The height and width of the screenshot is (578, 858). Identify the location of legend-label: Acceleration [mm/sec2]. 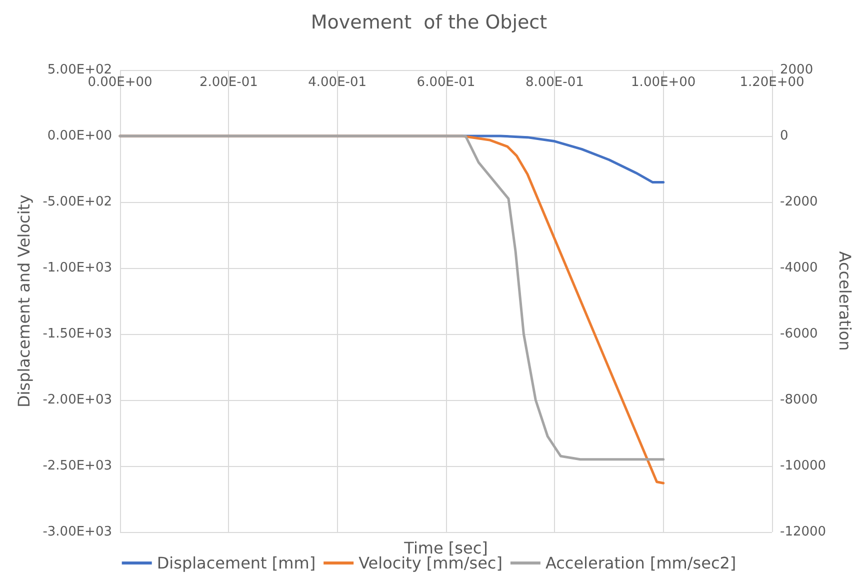
(640, 563).